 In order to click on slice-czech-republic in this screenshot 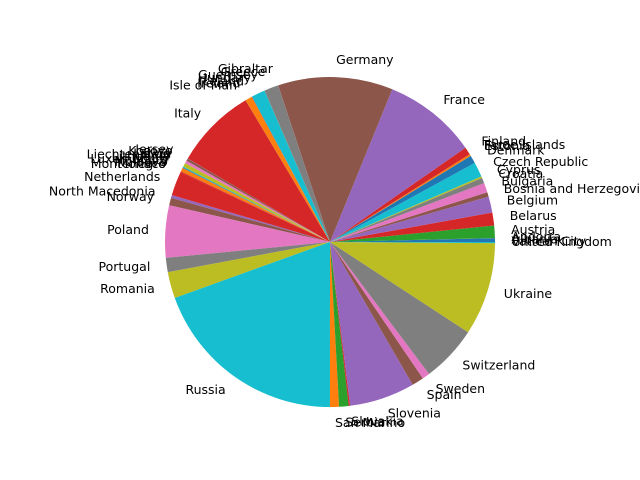, I will do `click(406, 202)`.